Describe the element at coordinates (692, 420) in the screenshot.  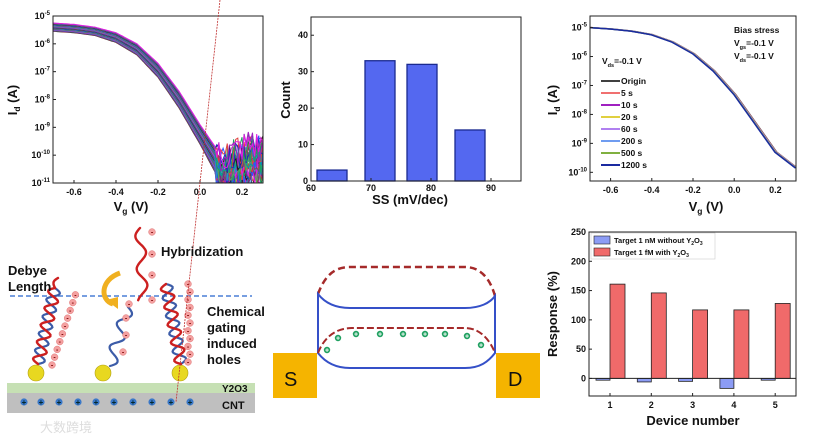
I see `x-axis-title: Device number` at that location.